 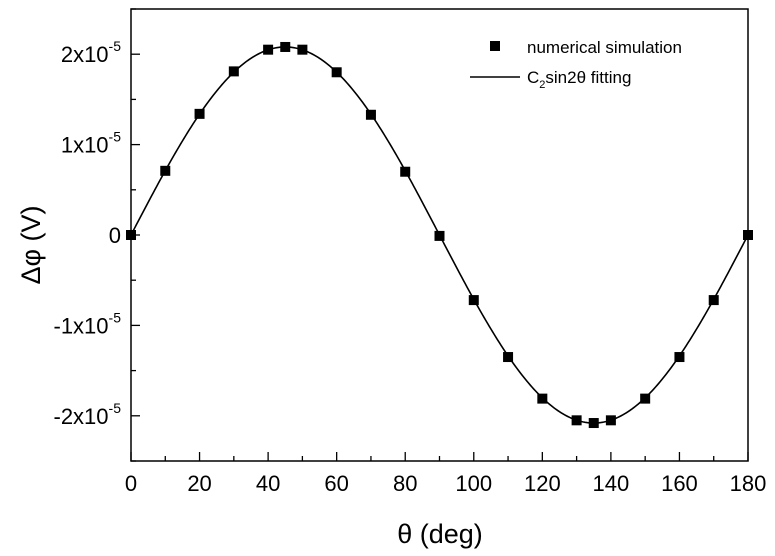 I want to click on y-tick-label: -2x10⁻⁵, so click(x=88, y=414).